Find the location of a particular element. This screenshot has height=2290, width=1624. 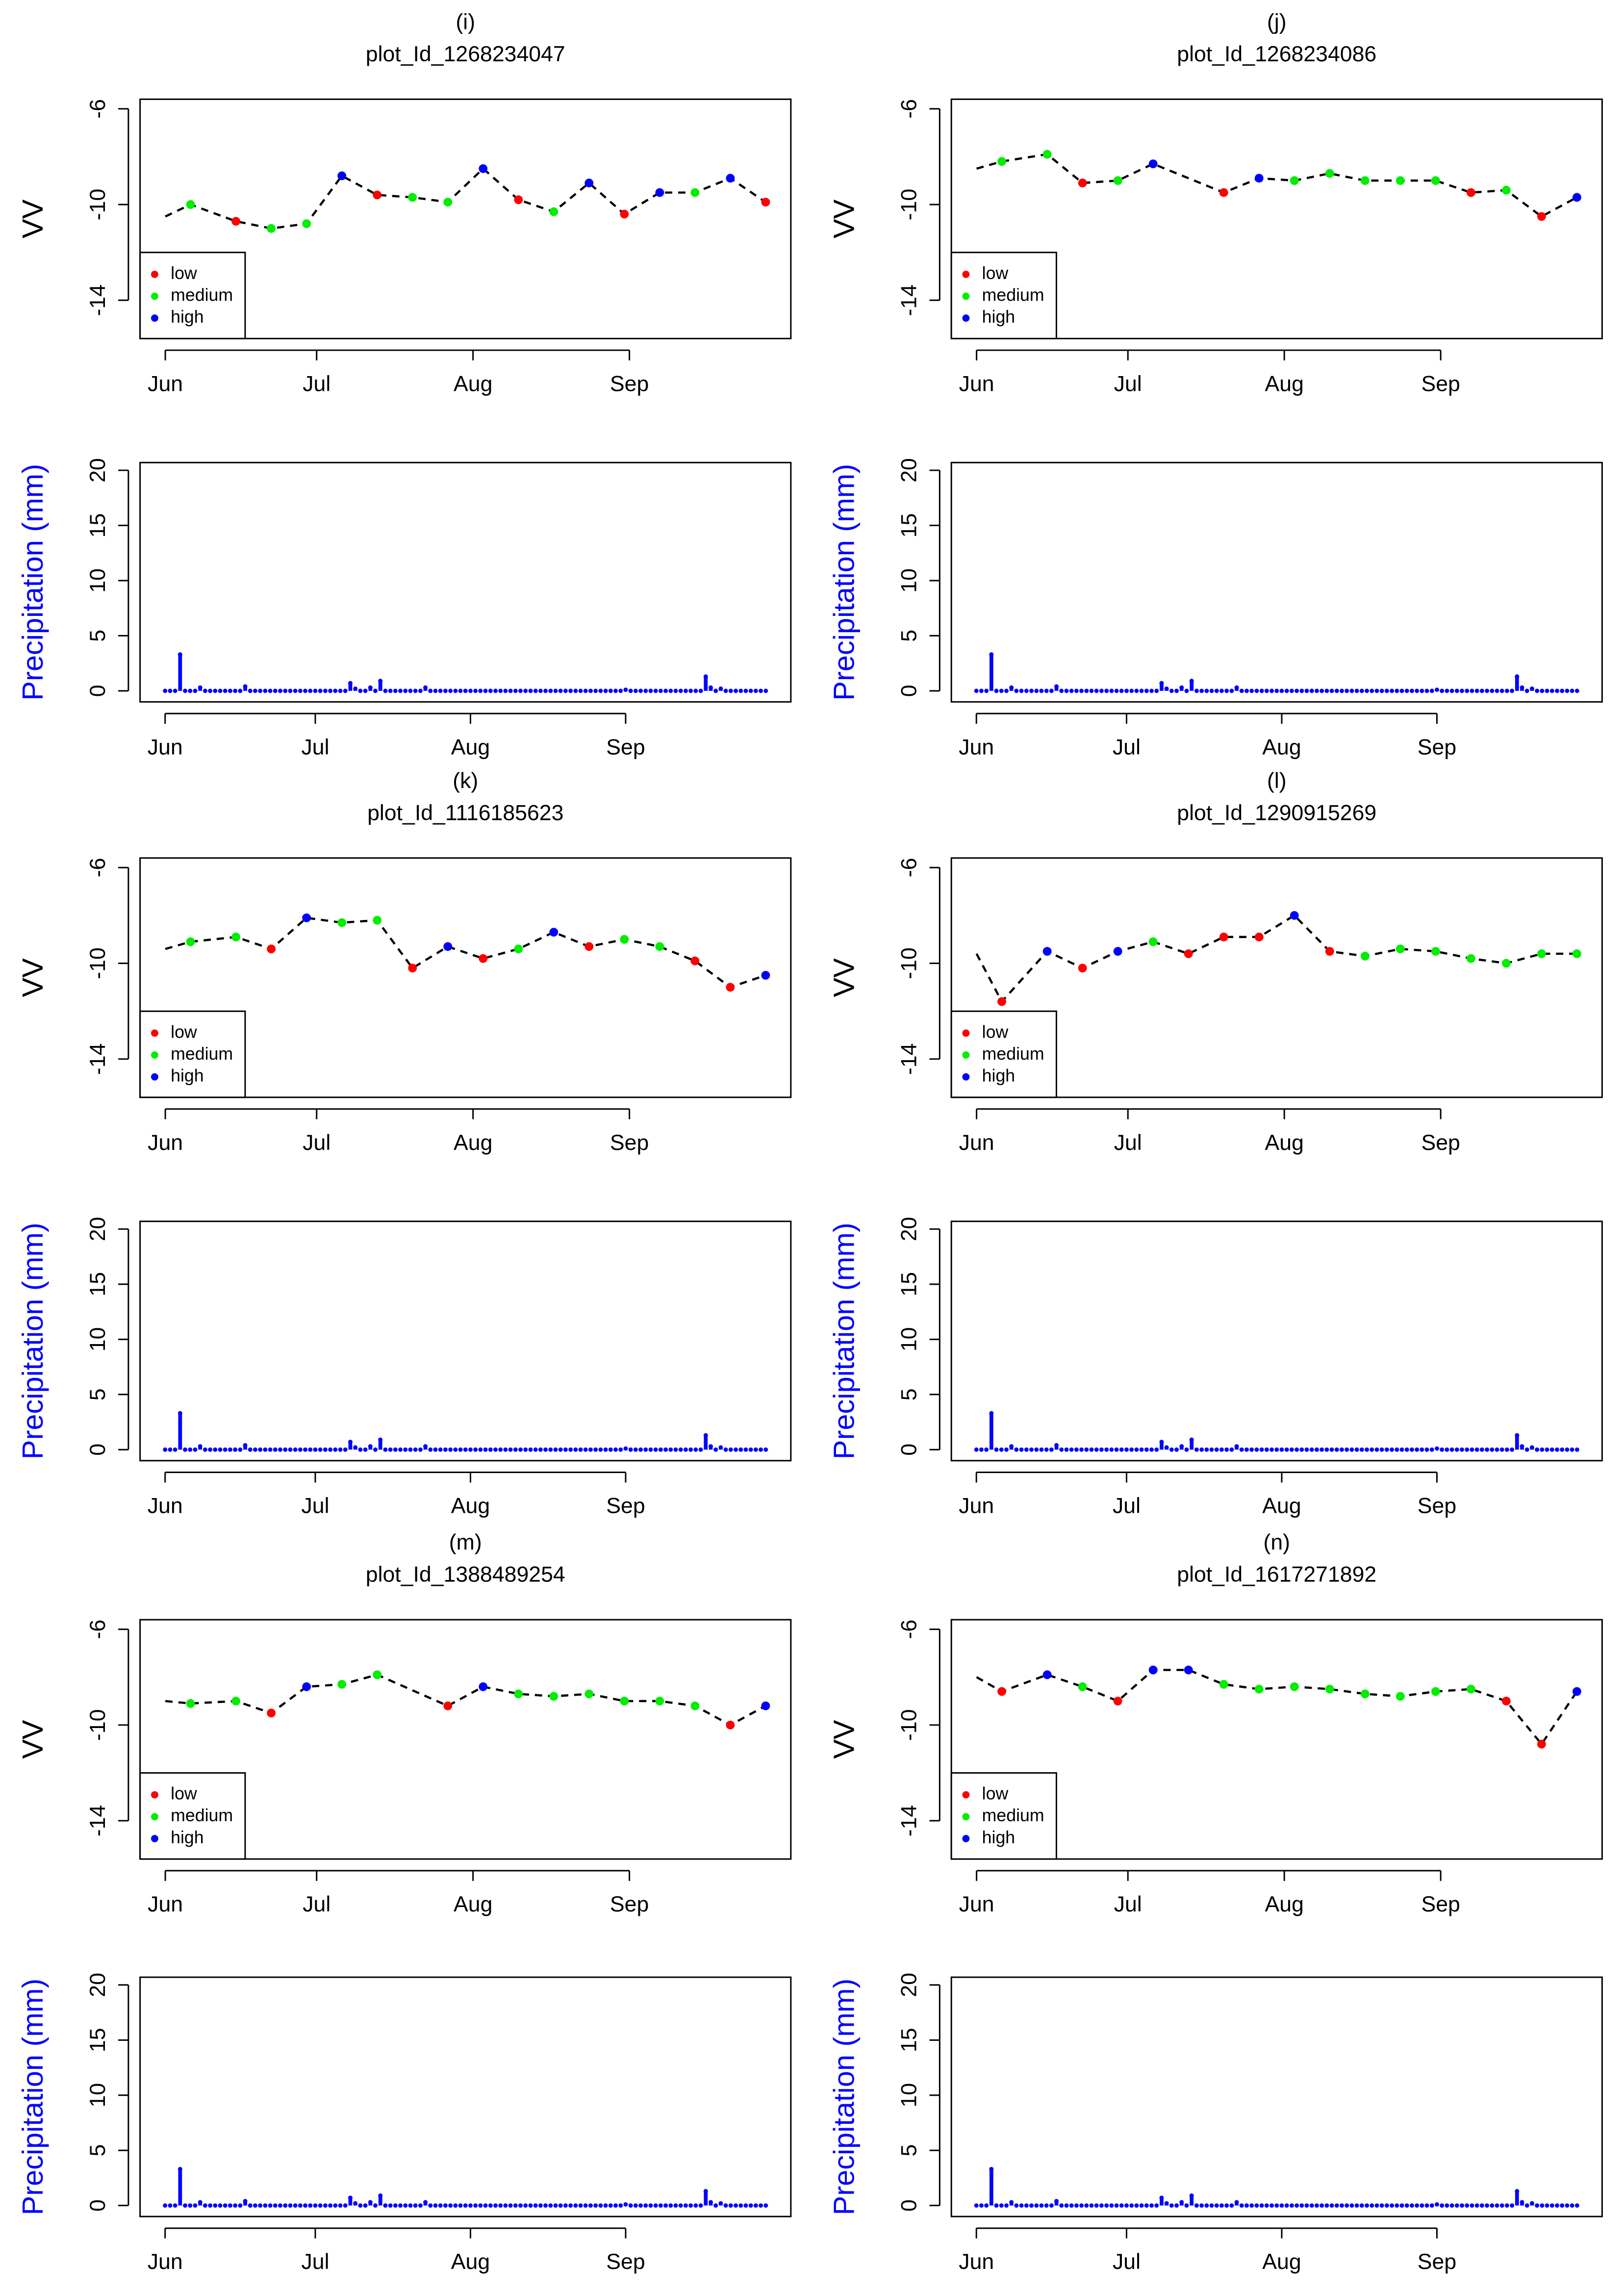

x-tick-label: Sep is located at coordinates (629, 384).